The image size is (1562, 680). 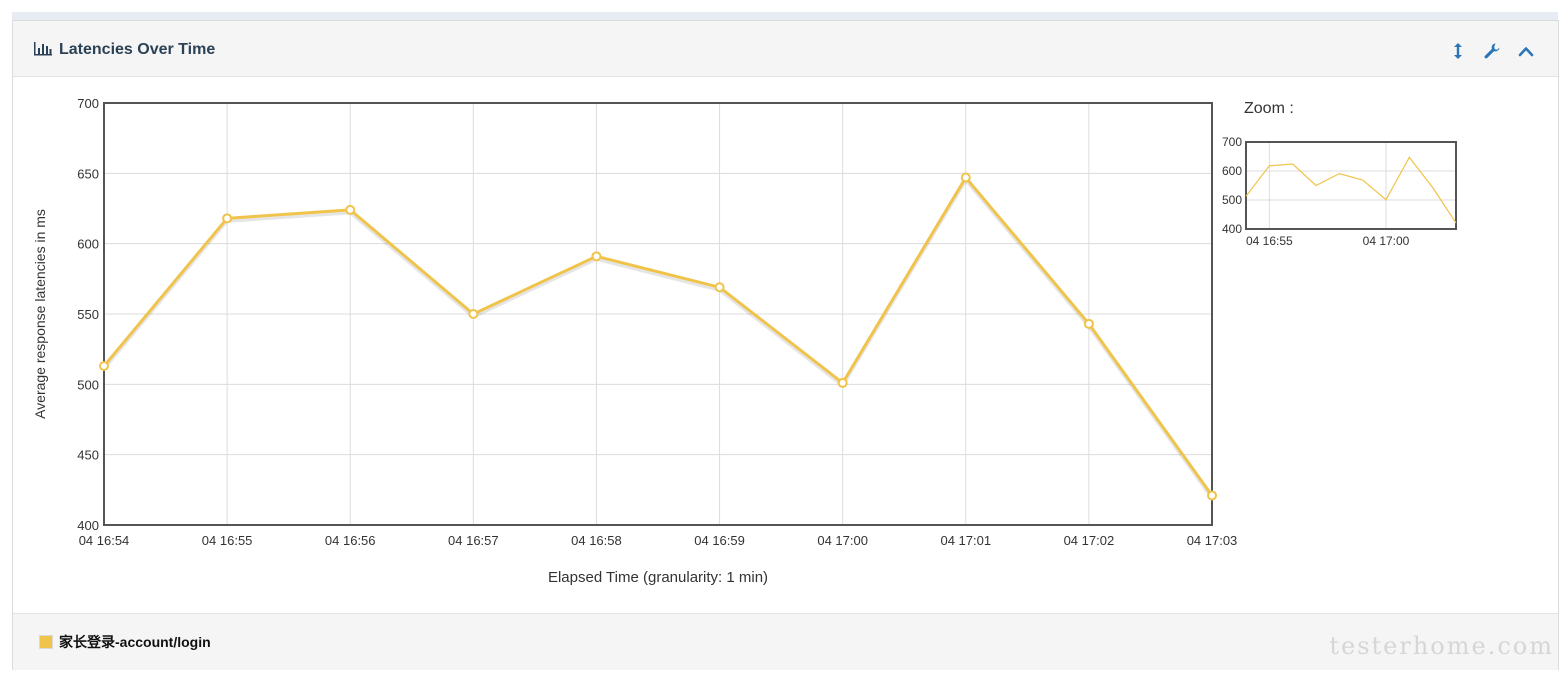 I want to click on legend-item: 家长登录-account/login, so click(x=125, y=642).